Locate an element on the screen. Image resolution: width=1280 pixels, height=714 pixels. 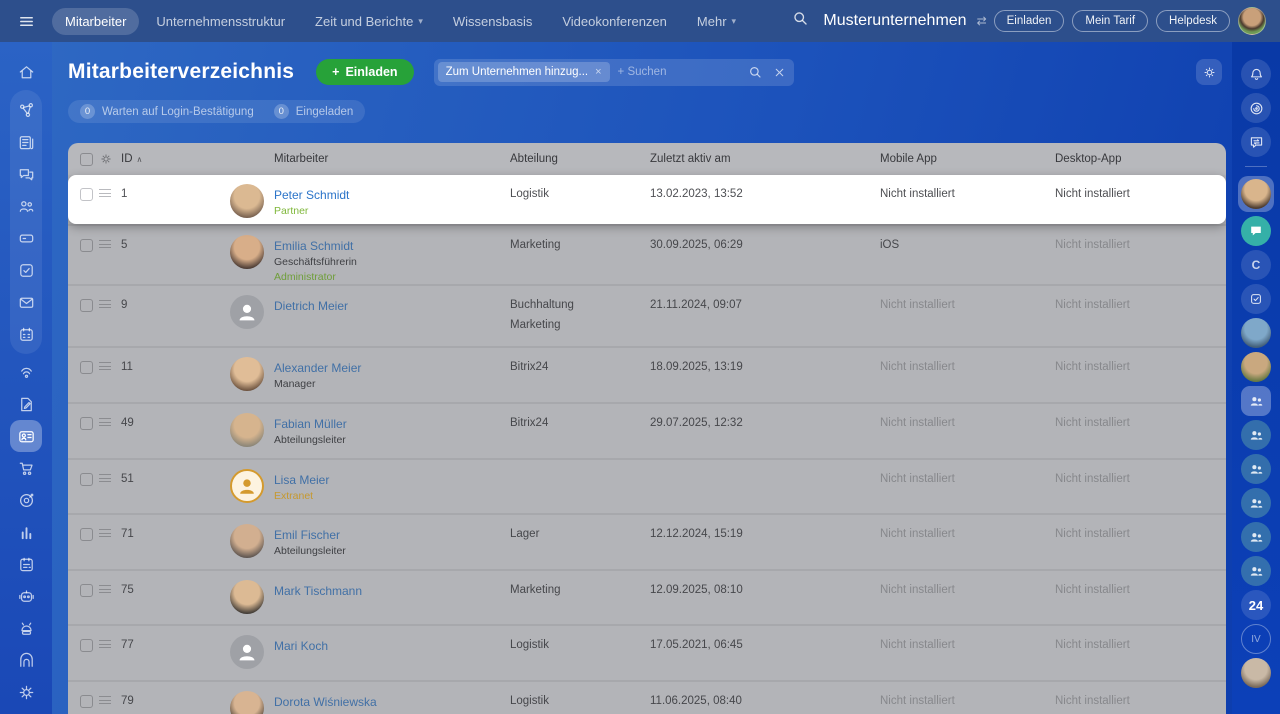
employee-name-link: Alexander Meier is located at coordinates (318, 368).